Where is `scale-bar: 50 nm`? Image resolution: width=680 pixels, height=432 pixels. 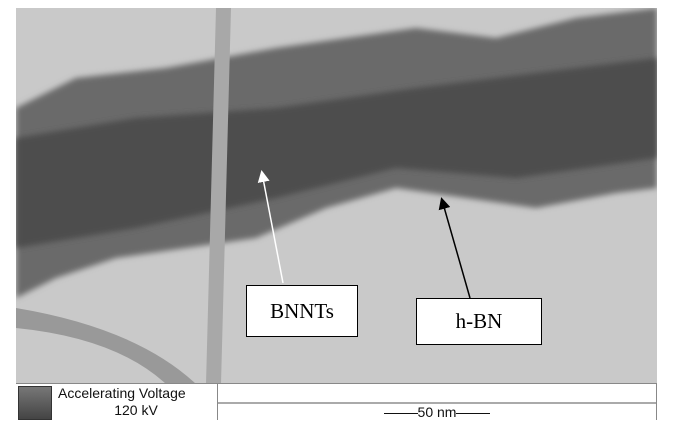
scale-bar: 50 nm is located at coordinates (437, 412).